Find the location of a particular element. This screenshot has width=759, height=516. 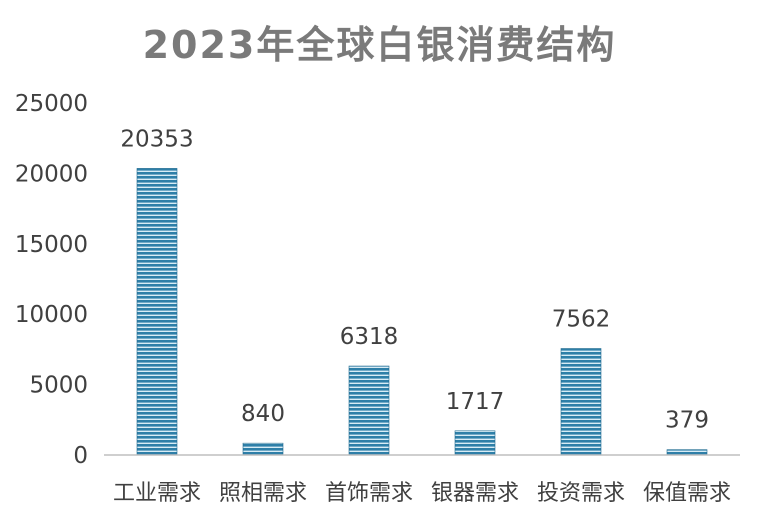

y-tick-label: 25000 is located at coordinates (51, 104).